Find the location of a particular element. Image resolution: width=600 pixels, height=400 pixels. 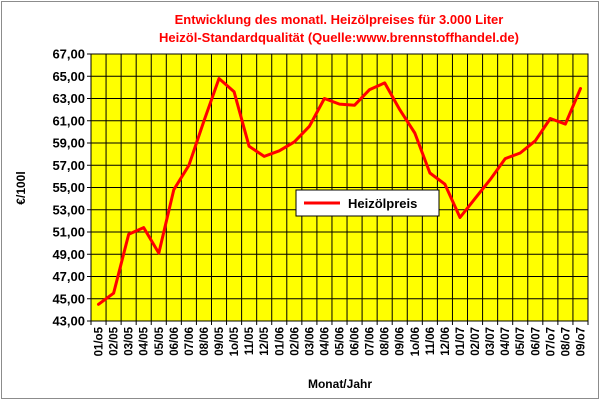

x-axis-label: Monat/Jahr is located at coordinates (340, 384).